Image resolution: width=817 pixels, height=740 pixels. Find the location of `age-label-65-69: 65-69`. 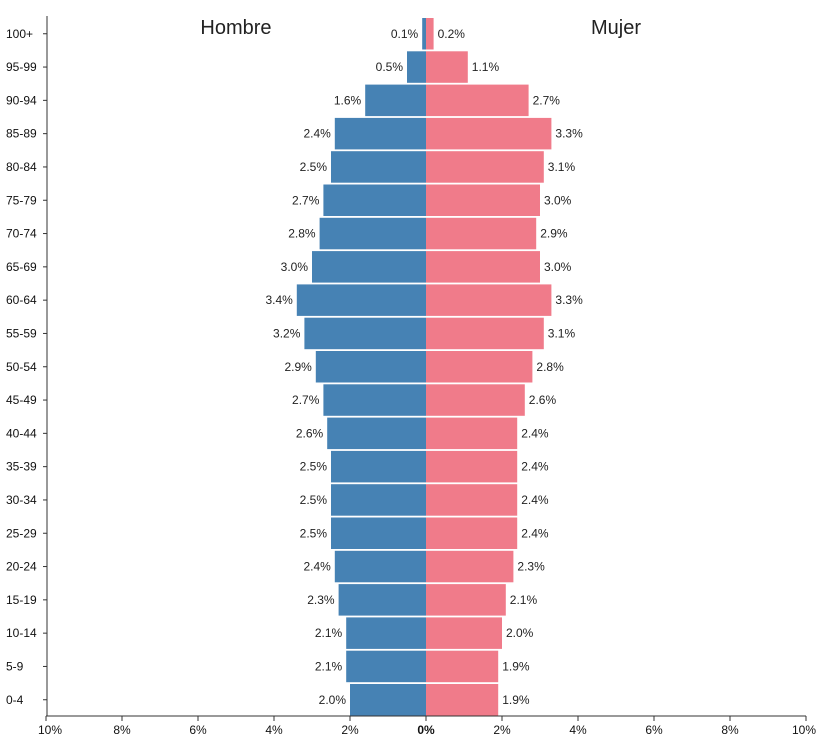

age-label-65-69: 65-69 is located at coordinates (21, 267).